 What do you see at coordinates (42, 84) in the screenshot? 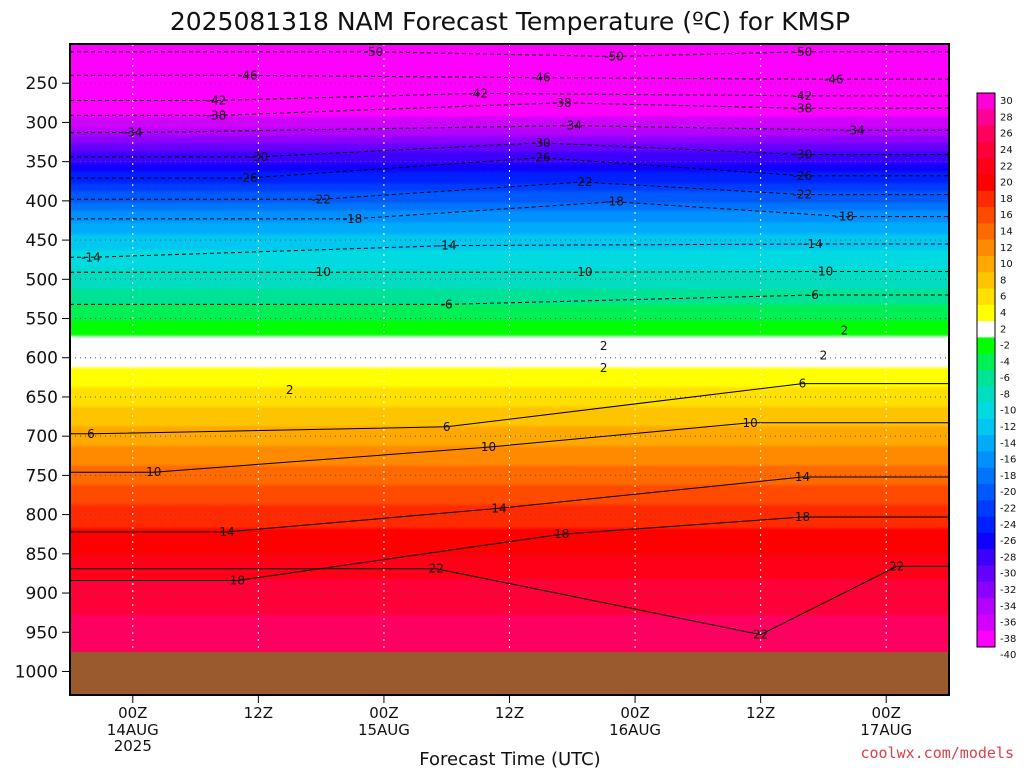
I see `y-tick-label: 250` at bounding box center [42, 84].